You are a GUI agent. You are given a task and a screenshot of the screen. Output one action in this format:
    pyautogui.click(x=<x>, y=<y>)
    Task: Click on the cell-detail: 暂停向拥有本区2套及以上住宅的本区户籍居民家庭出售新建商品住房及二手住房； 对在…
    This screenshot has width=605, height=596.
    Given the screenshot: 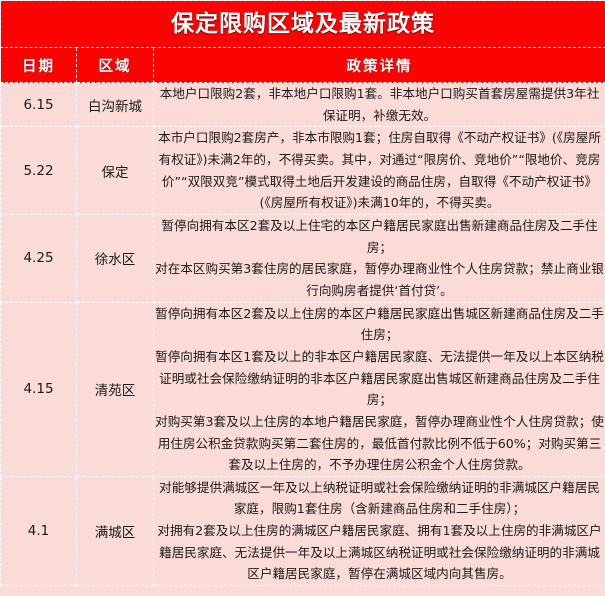 What is the action you would take?
    pyautogui.click(x=378, y=258)
    